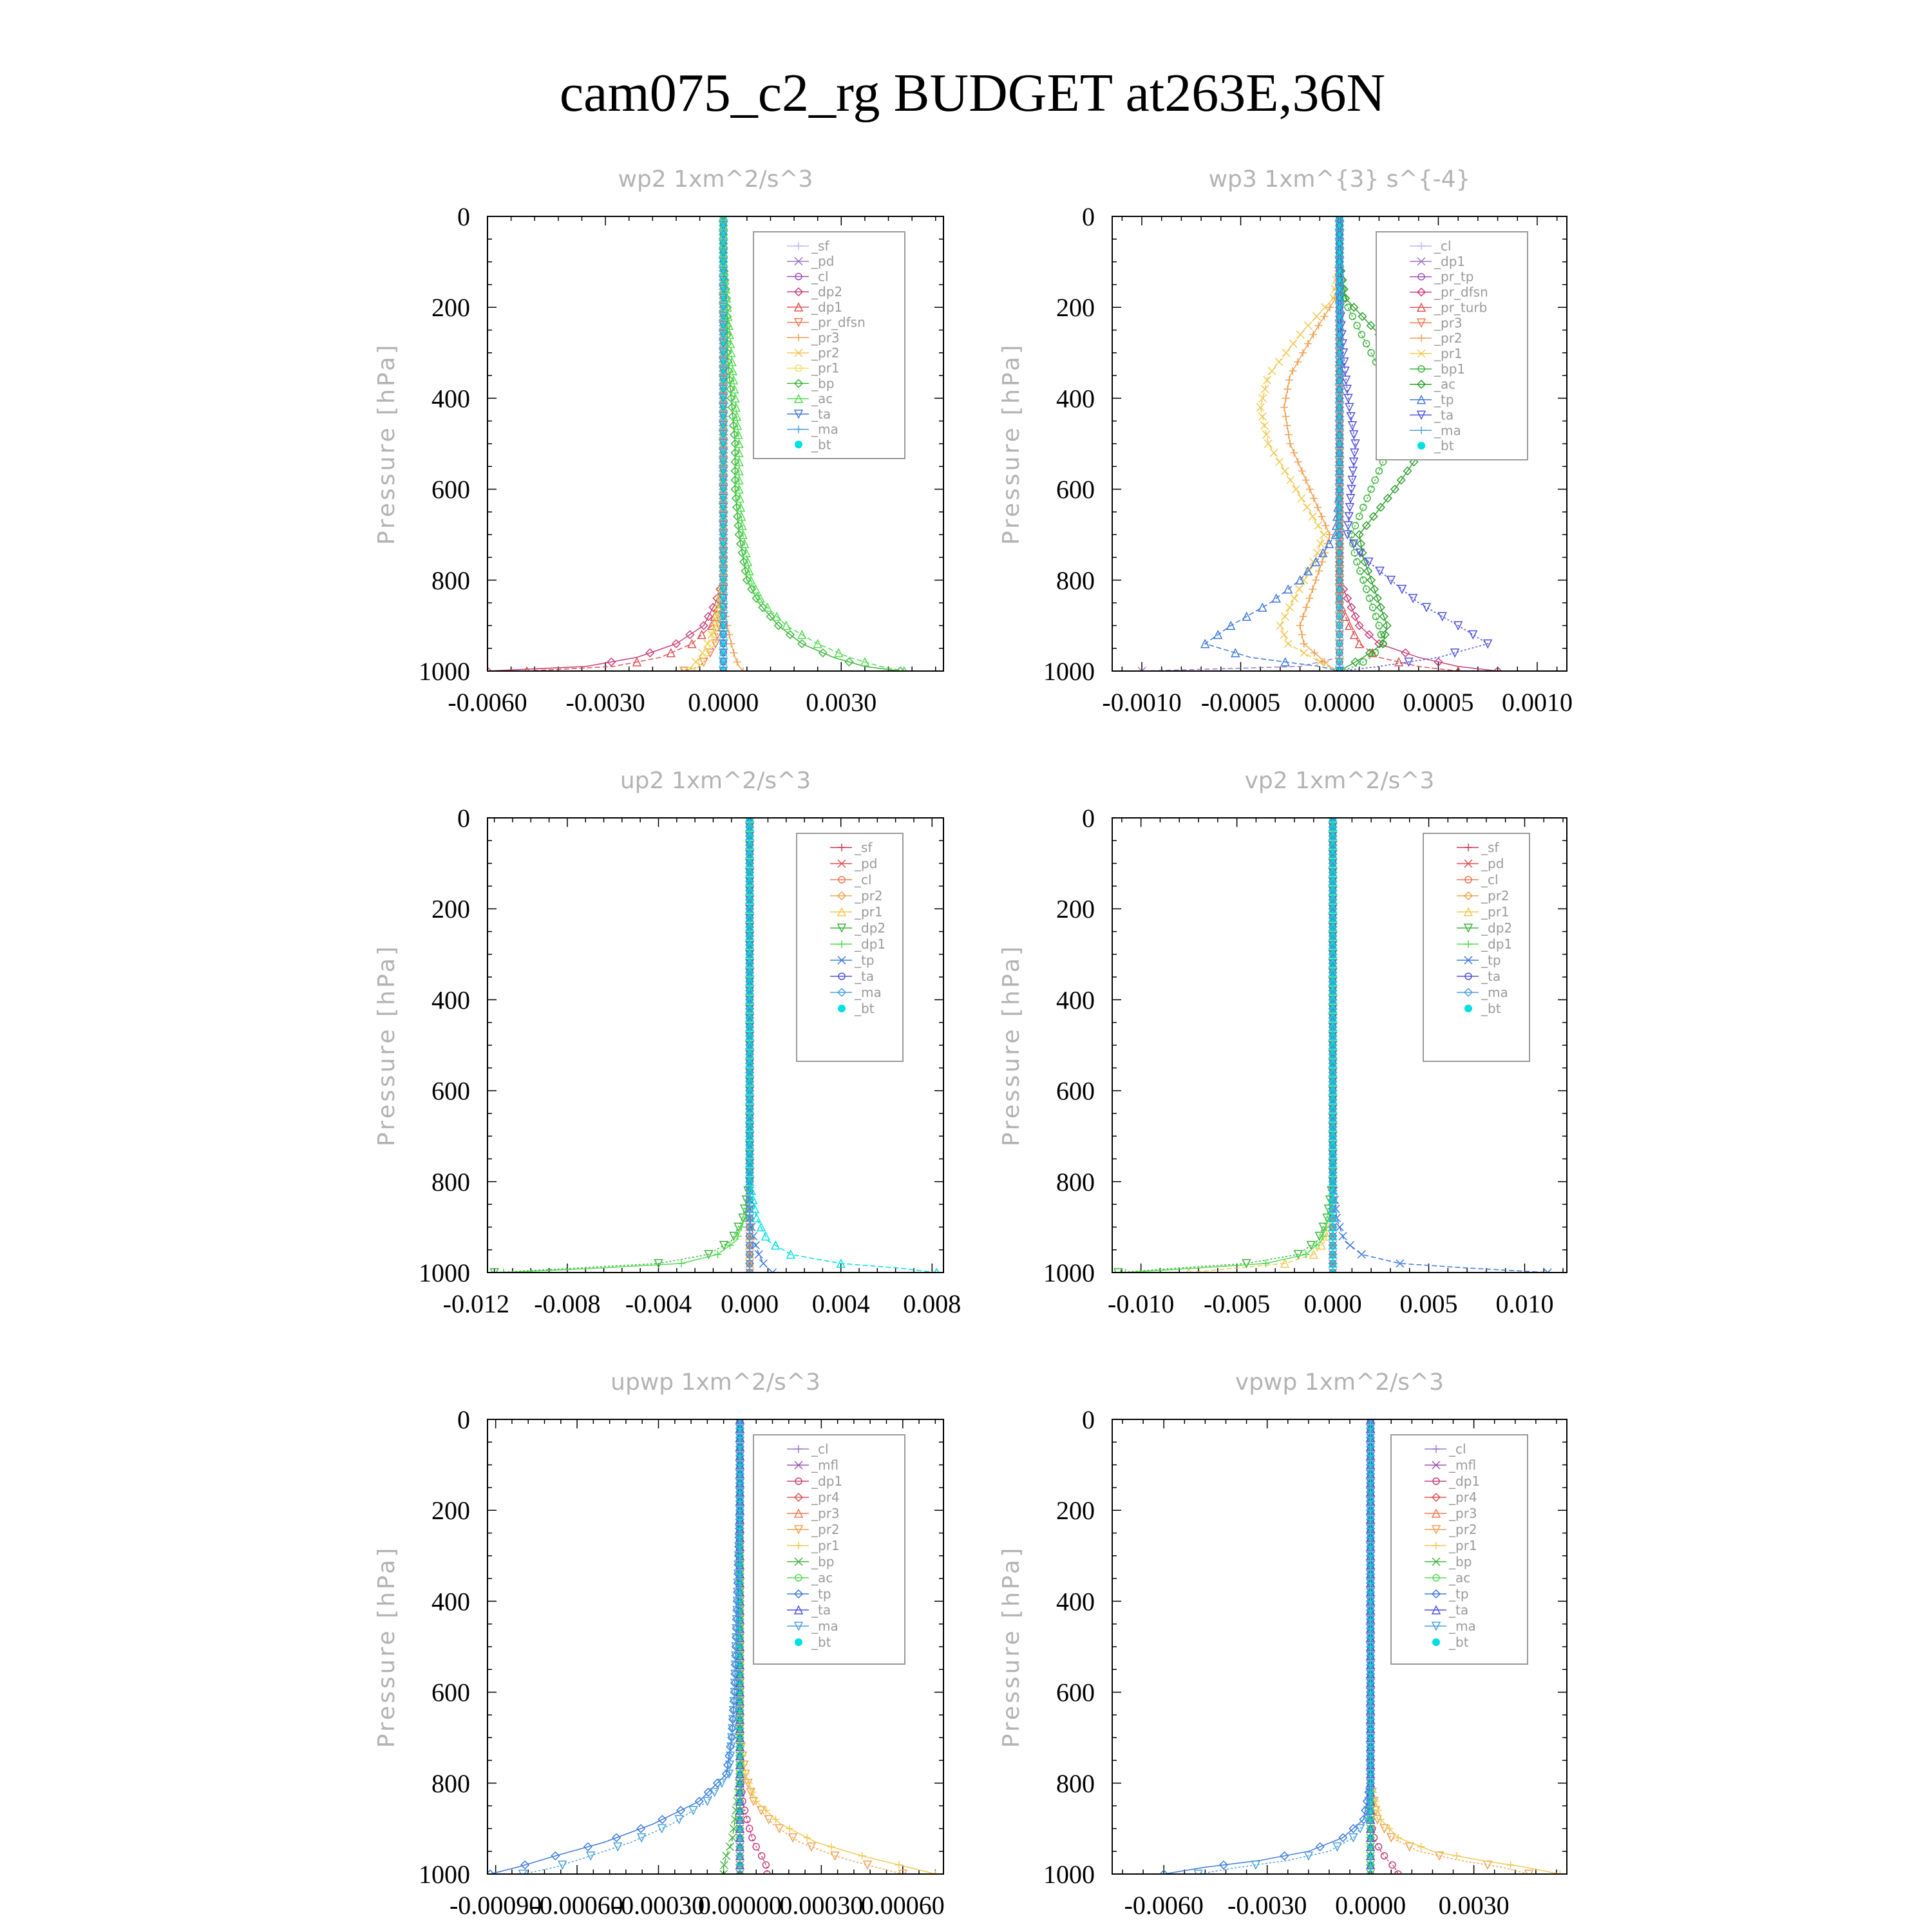  What do you see at coordinates (821, 1642) in the screenshot?
I see `legend-label: _bt` at bounding box center [821, 1642].